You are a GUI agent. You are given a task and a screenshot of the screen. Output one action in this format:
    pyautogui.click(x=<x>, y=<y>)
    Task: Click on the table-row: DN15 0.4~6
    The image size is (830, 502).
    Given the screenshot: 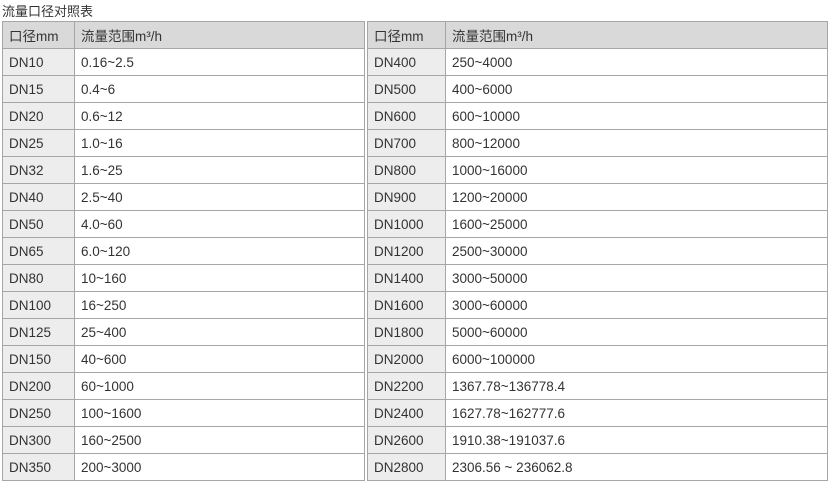 What is the action you would take?
    pyautogui.click(x=183, y=89)
    